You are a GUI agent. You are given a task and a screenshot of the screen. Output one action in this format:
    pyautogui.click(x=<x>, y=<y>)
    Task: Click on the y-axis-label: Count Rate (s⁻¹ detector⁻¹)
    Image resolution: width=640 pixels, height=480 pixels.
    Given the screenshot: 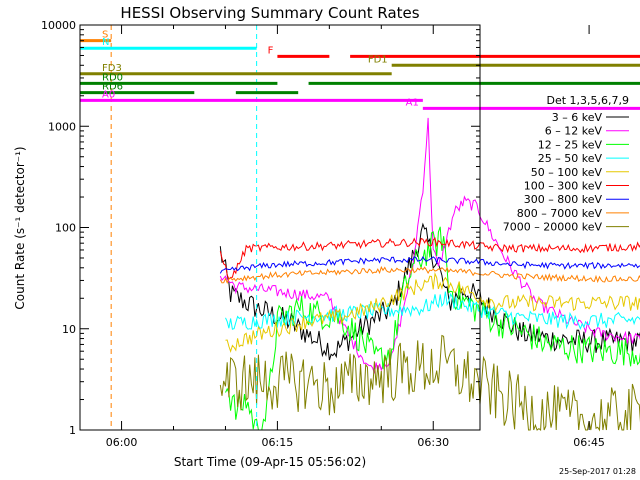 What is the action you would take?
    pyautogui.click(x=20, y=227)
    